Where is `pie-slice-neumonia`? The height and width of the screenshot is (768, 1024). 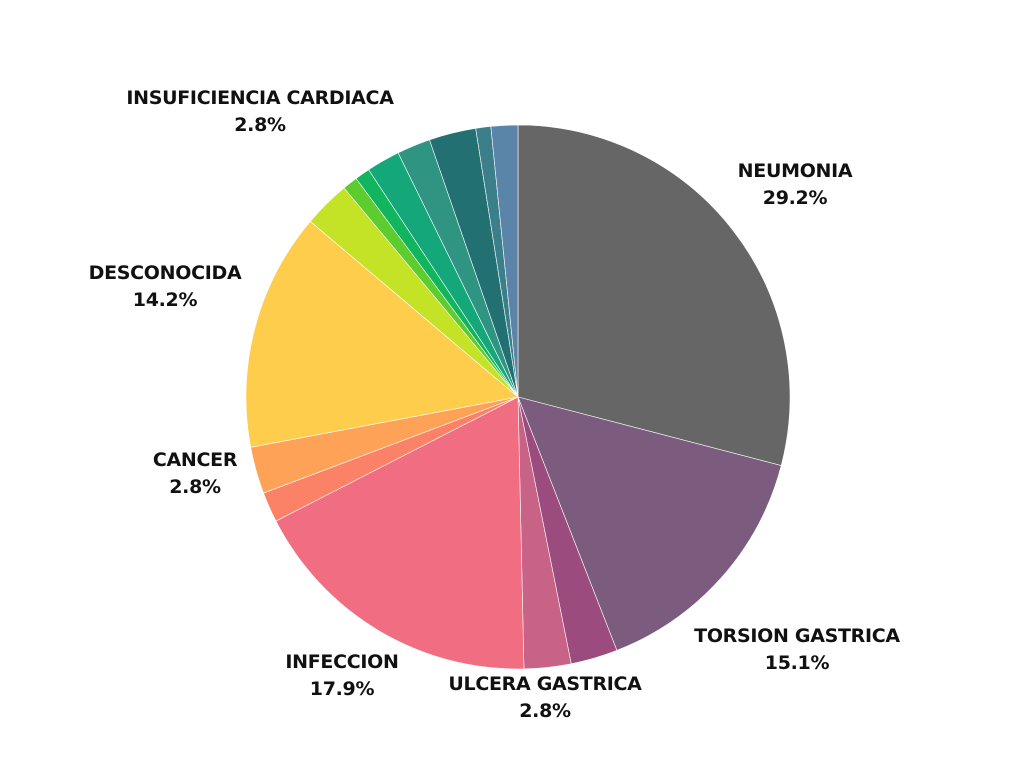
pie-slice-neumonia is located at coordinates (654, 295).